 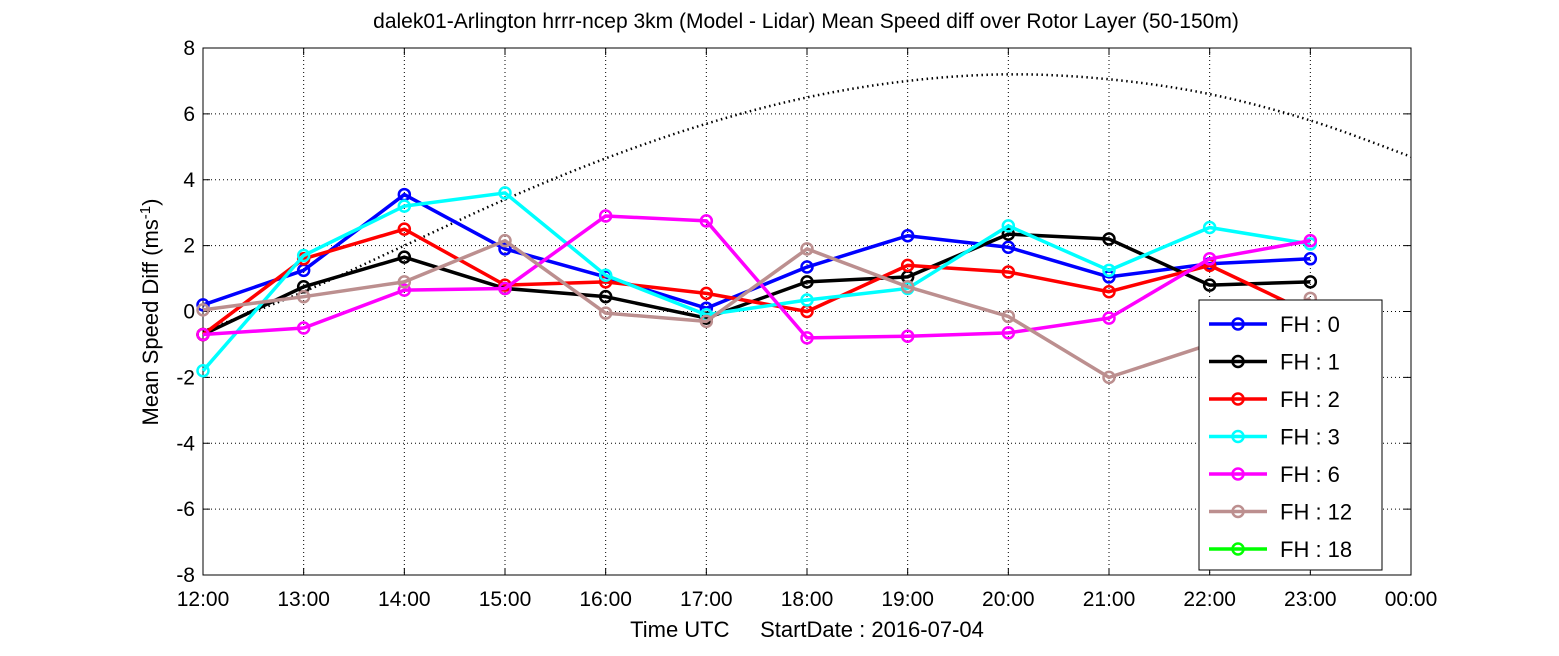 What do you see at coordinates (1411, 599) in the screenshot?
I see `x-tick-label: 00:00` at bounding box center [1411, 599].